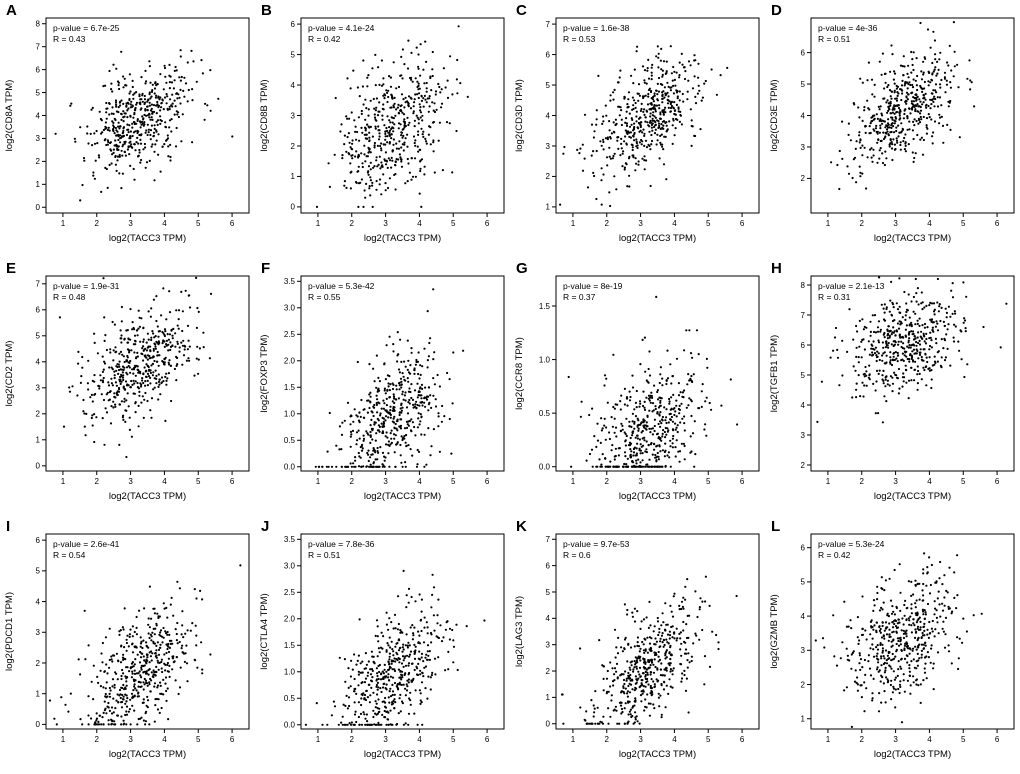  Describe the element at coordinates (848, 28) in the screenshot. I see `pvalue-annotation: p-value = 4e-36` at that location.